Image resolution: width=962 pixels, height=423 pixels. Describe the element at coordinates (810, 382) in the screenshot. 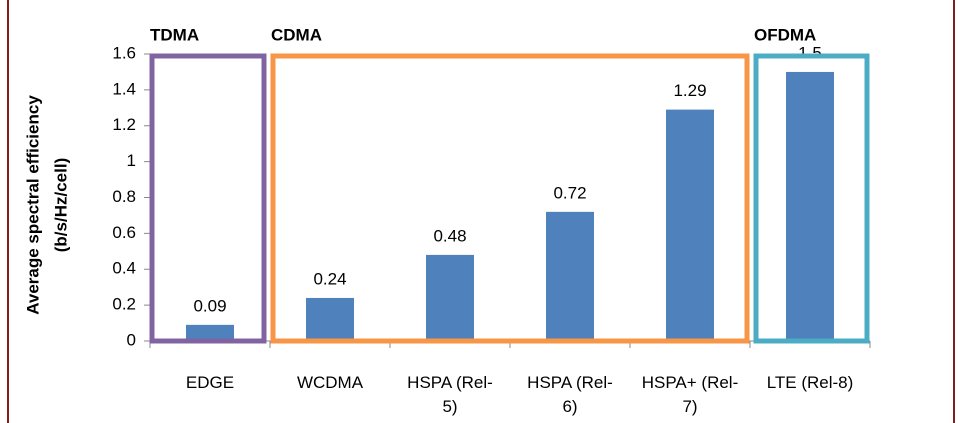

I see `x-tick-label: LTE (Rel-8)` at that location.